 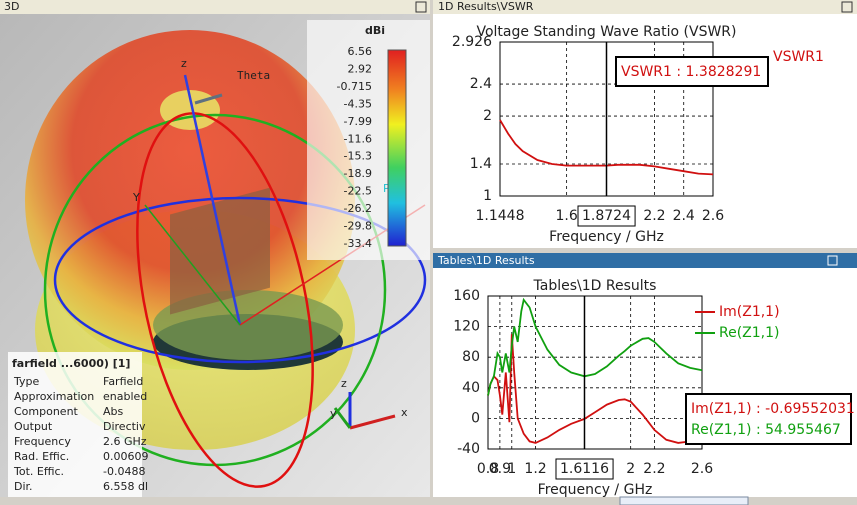 I want to click on plot-frame, so click(x=595, y=372).